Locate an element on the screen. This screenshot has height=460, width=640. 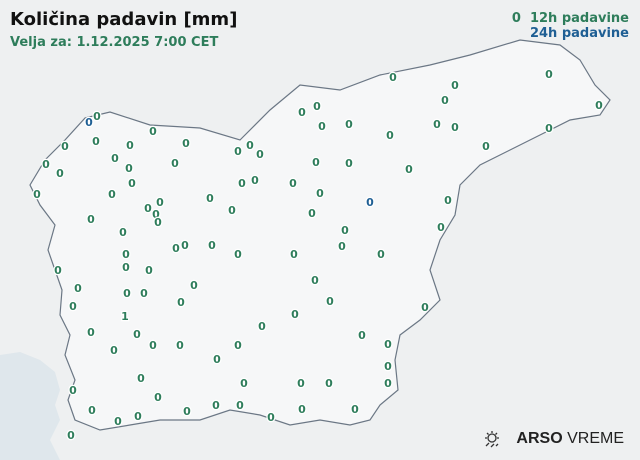
sun-rain-icon is located at coordinates (492, 439).